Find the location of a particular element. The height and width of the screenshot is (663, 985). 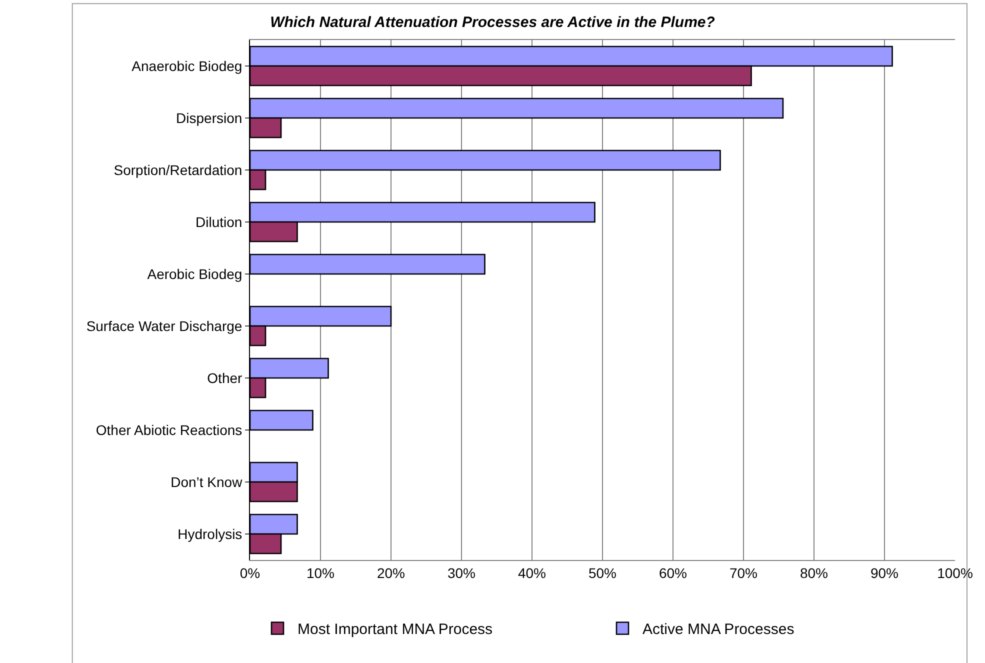

legend-label: Active MNA Processes is located at coordinates (718, 629).